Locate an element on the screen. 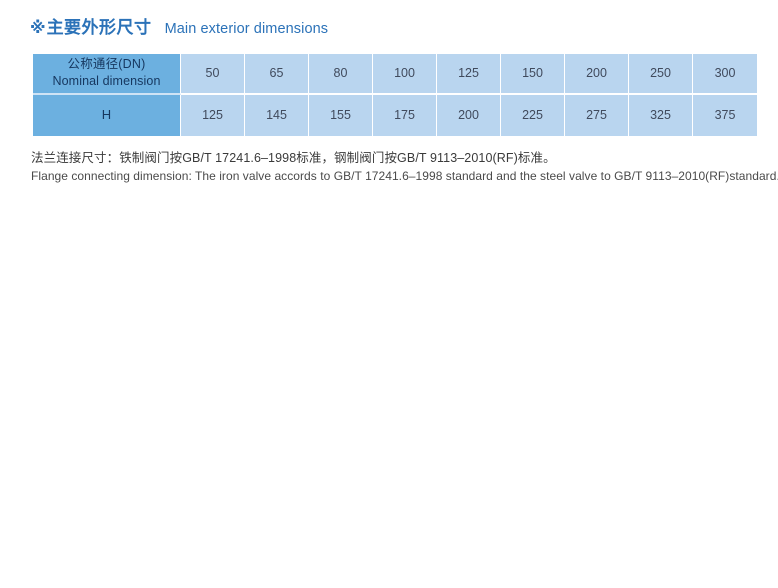 This screenshot has height=588, width=778. section-title: ※ 主要外形尺寸 Main exterior dimensions is located at coordinates (179, 28).